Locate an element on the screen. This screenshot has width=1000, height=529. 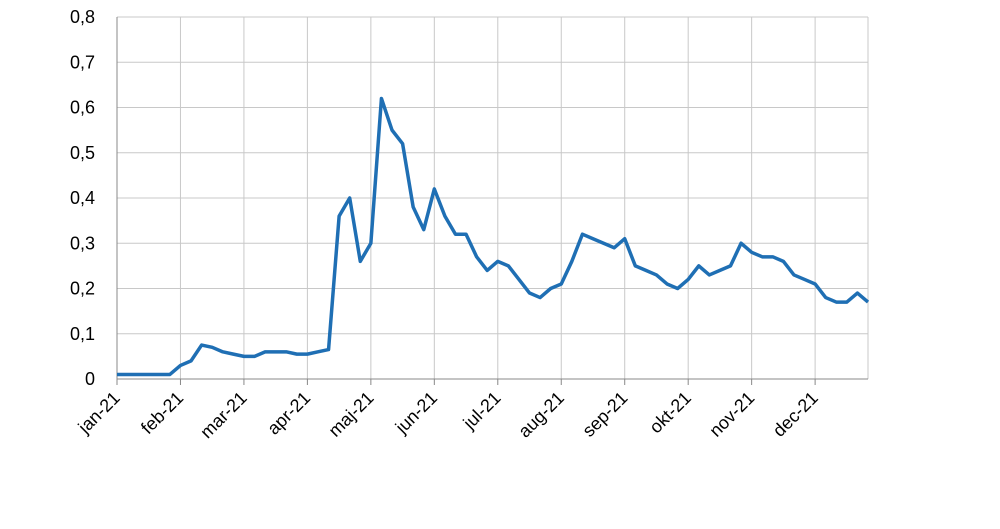
x-tick-label: feb-21 is located at coordinates (162, 413).